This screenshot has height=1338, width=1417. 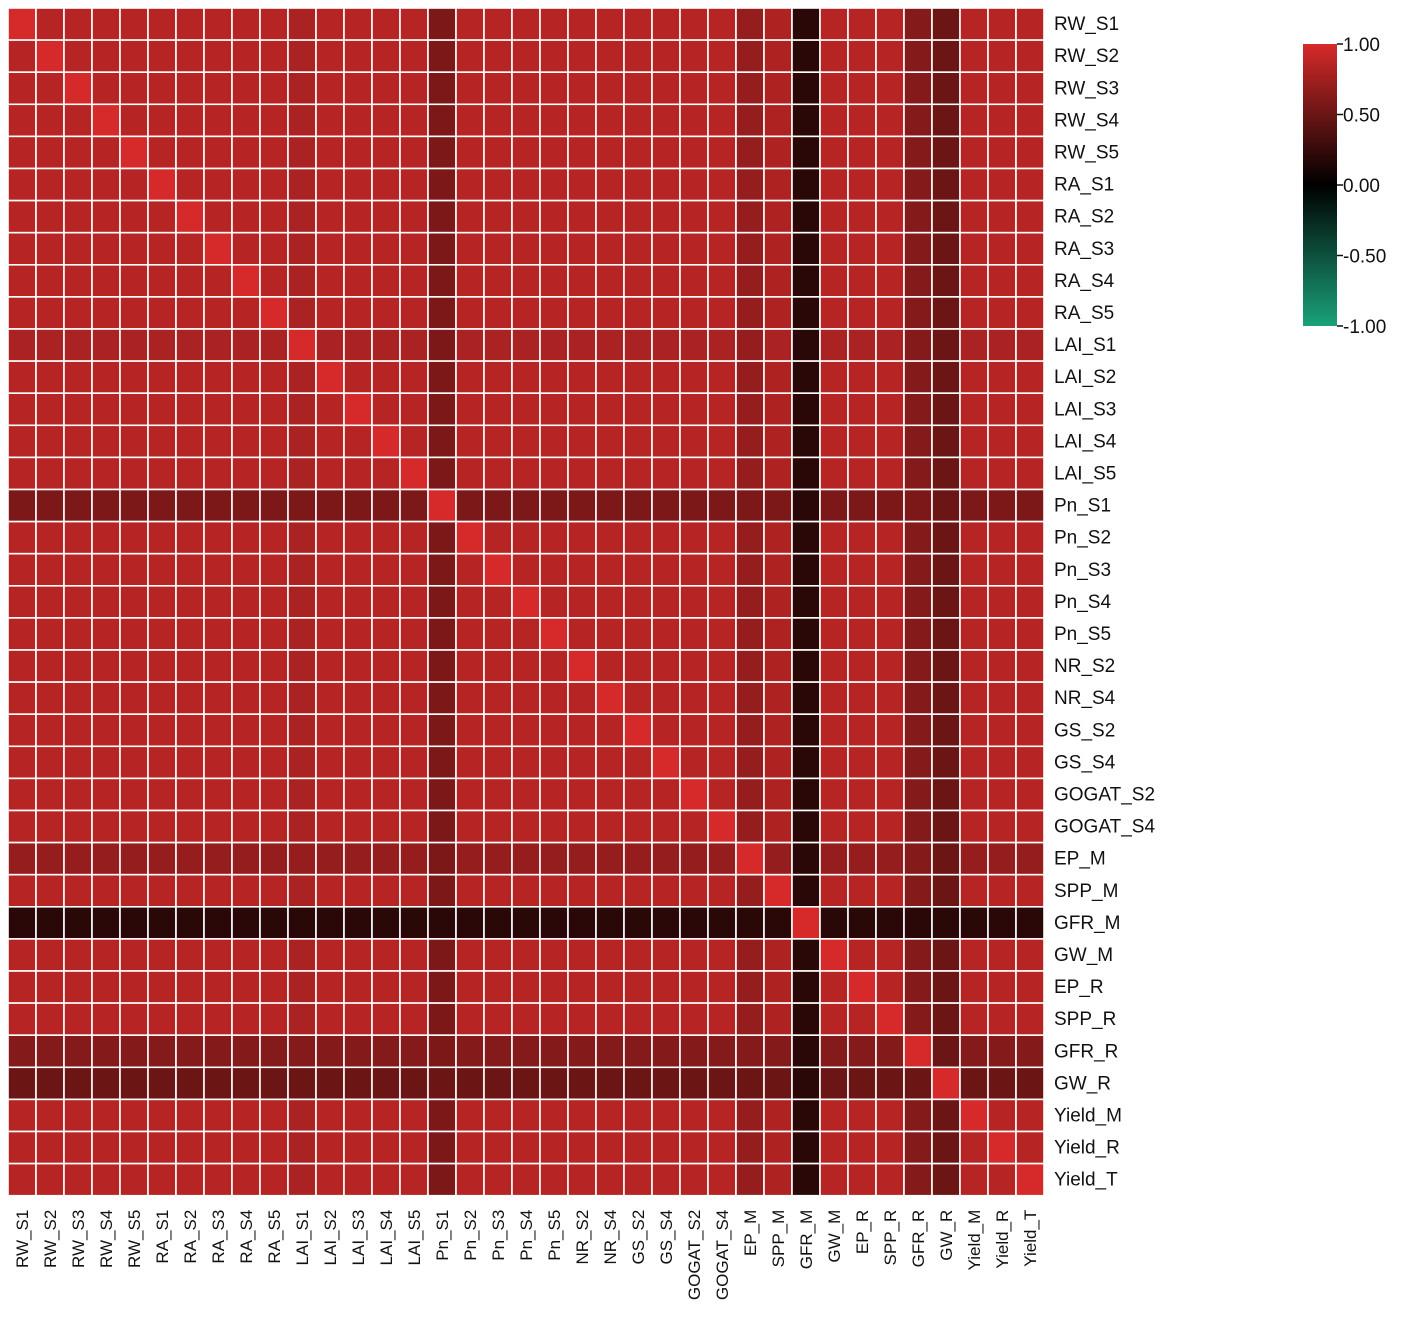 I want to click on column-label: Yield_R, so click(x=1002, y=1239).